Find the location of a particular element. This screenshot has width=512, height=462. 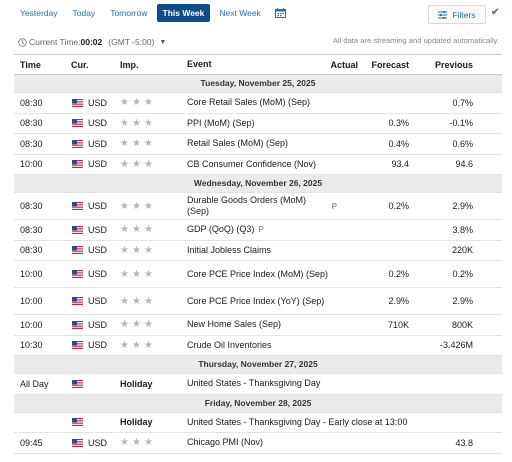

event-name: Core PCE Price Index (YoY) (Sep) is located at coordinates (262, 301).